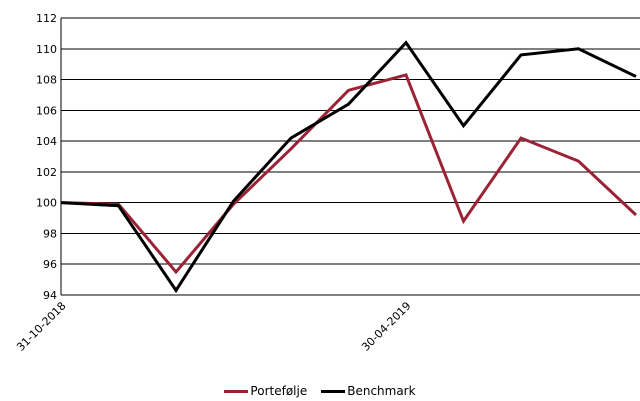  I want to click on legend-item-portefolje: Portefølje, so click(265, 391).